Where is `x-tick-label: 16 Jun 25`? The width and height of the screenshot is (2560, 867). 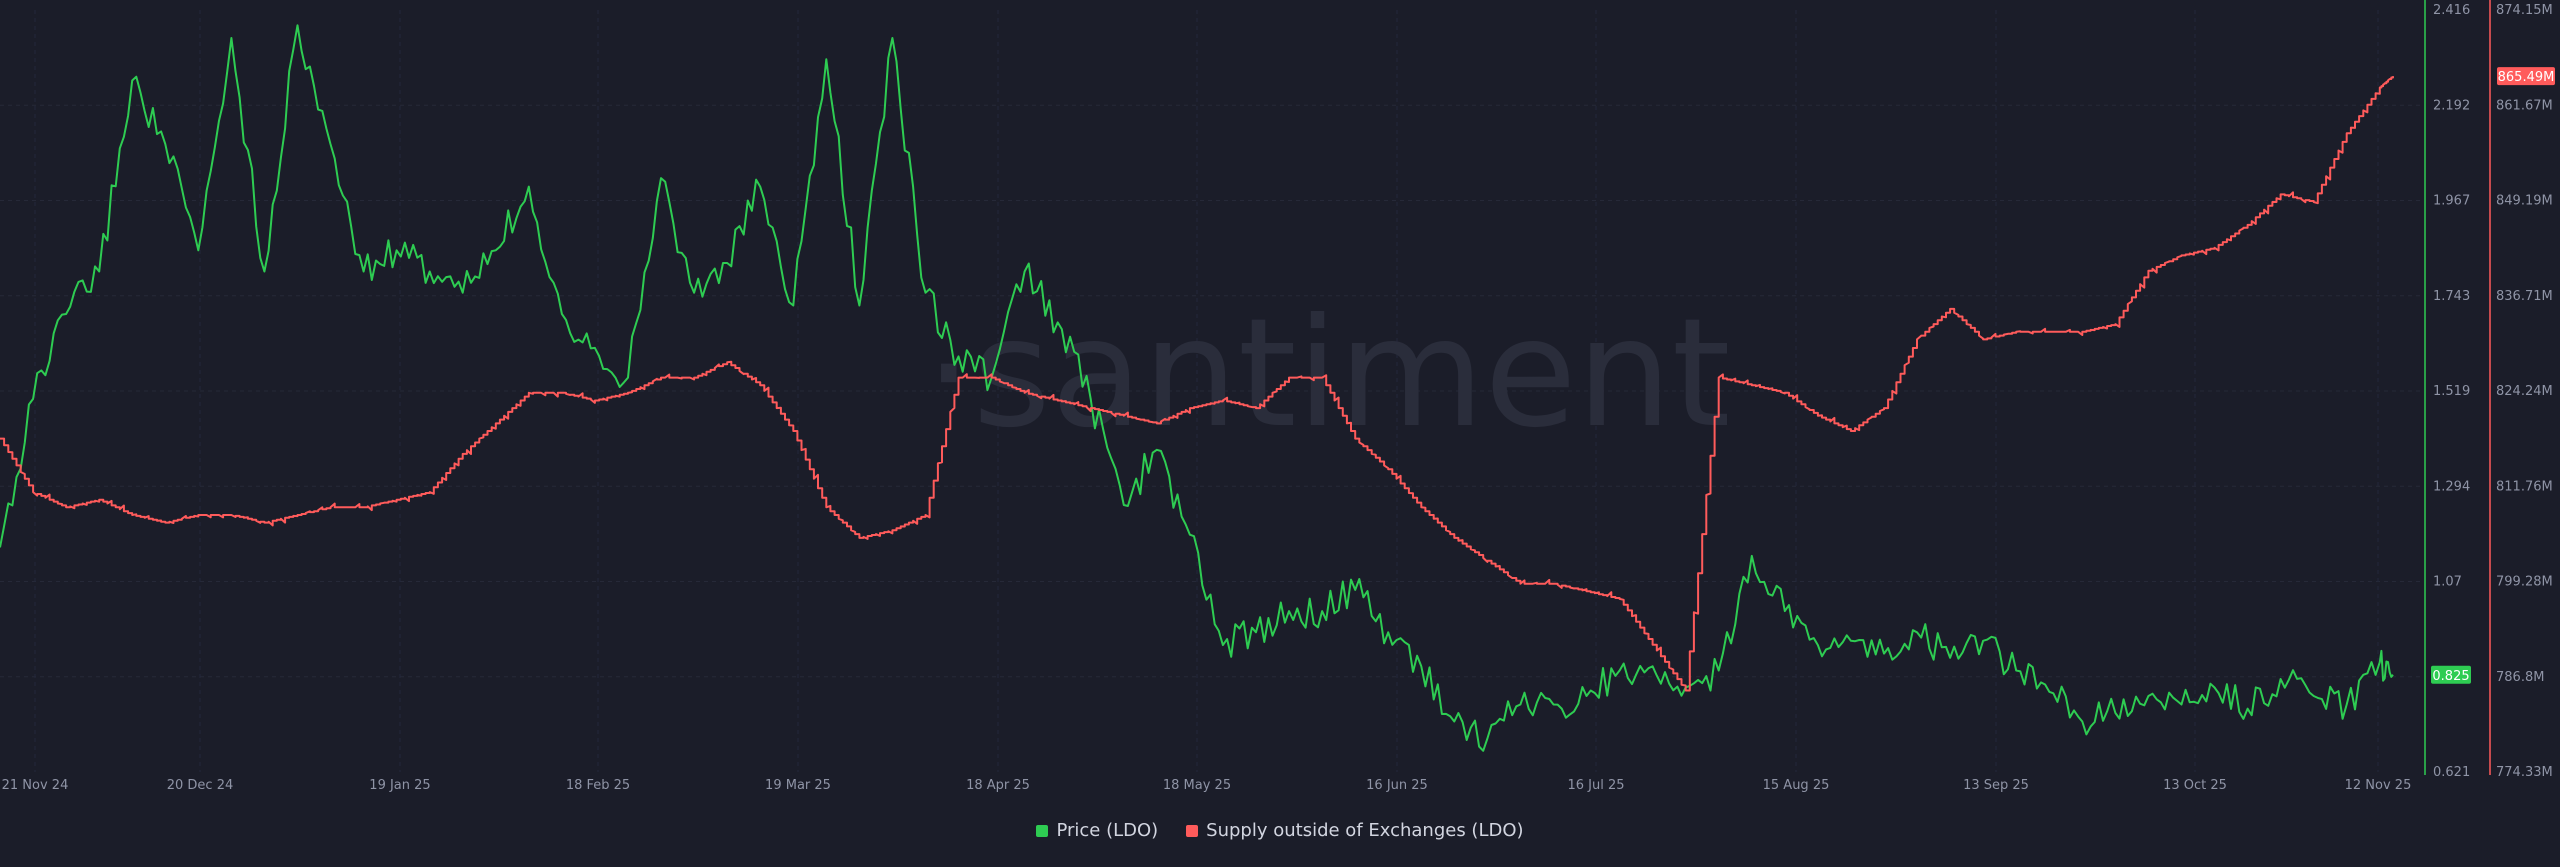
x-tick-label: 16 Jun 25 is located at coordinates (1397, 785).